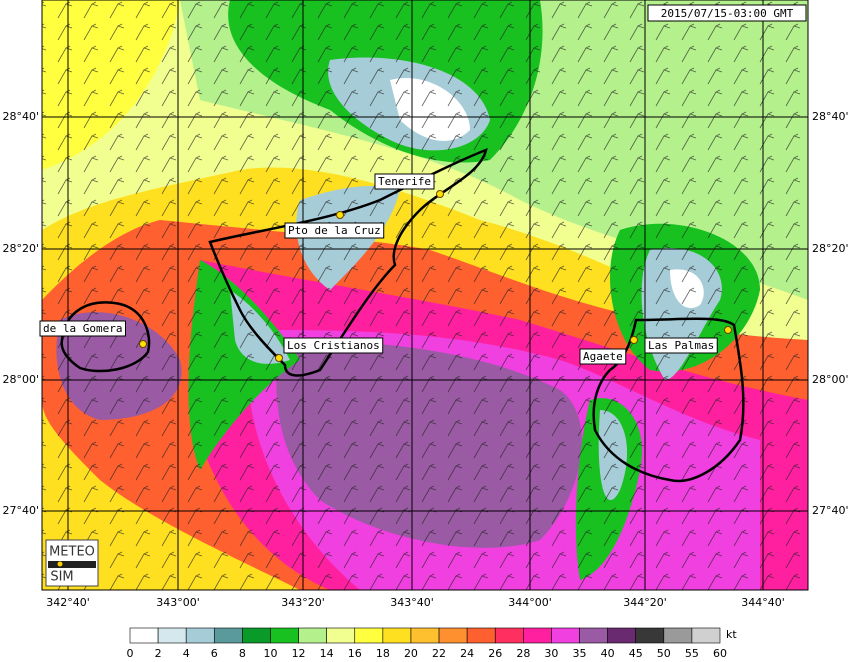 This screenshot has width=850, height=662. I want to click on longitude-label: 342°40', so click(68, 602).